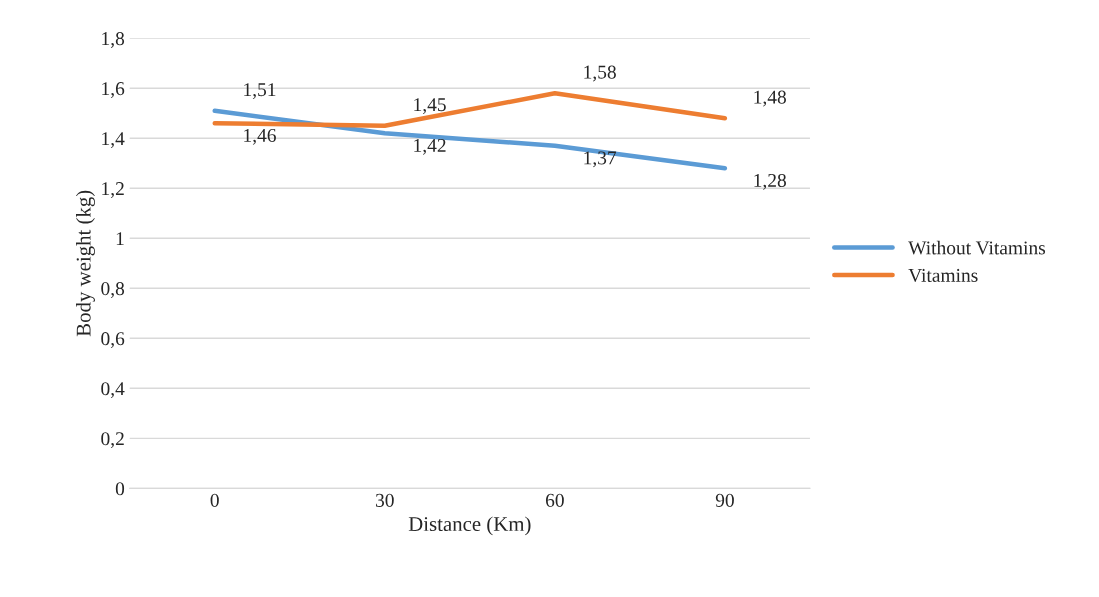 The width and height of the screenshot is (1099, 597). I want to click on y-tick-label: 0, so click(120, 489).